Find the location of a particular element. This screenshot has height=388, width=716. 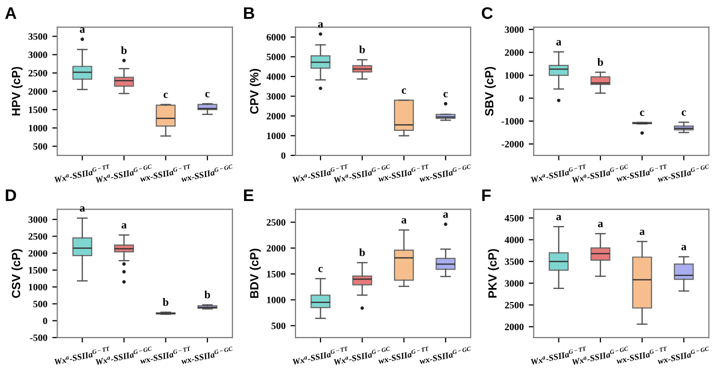

y-axis-title: SBV (cP) is located at coordinates (490, 91).